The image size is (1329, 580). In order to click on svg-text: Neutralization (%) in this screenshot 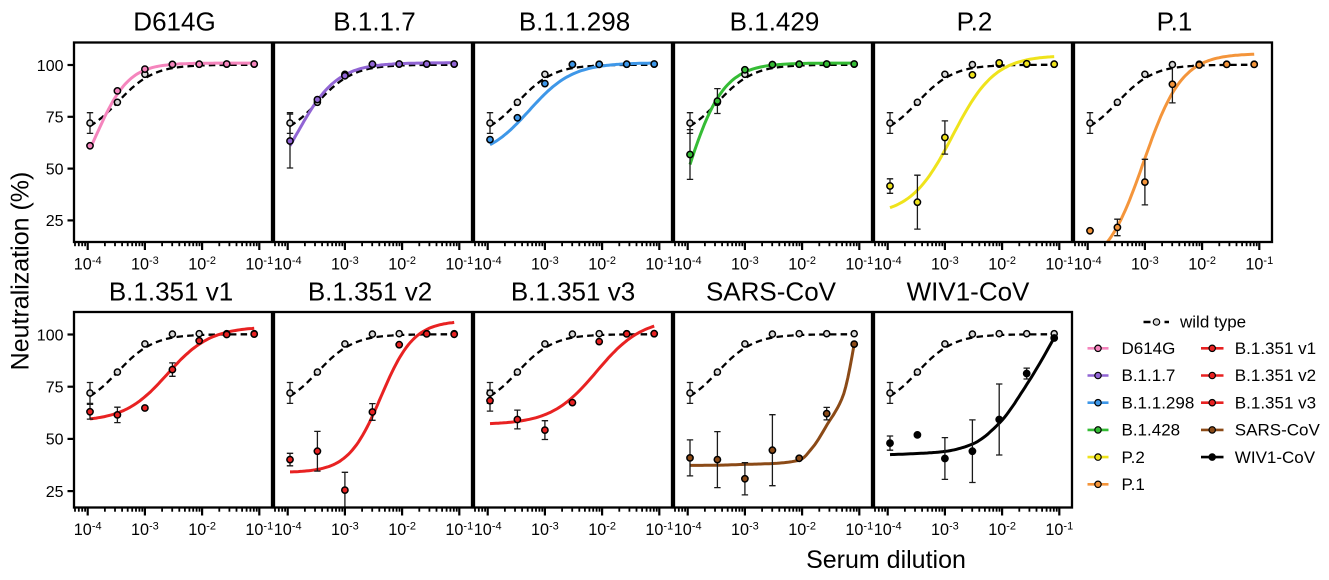, I will do `click(21, 271)`.